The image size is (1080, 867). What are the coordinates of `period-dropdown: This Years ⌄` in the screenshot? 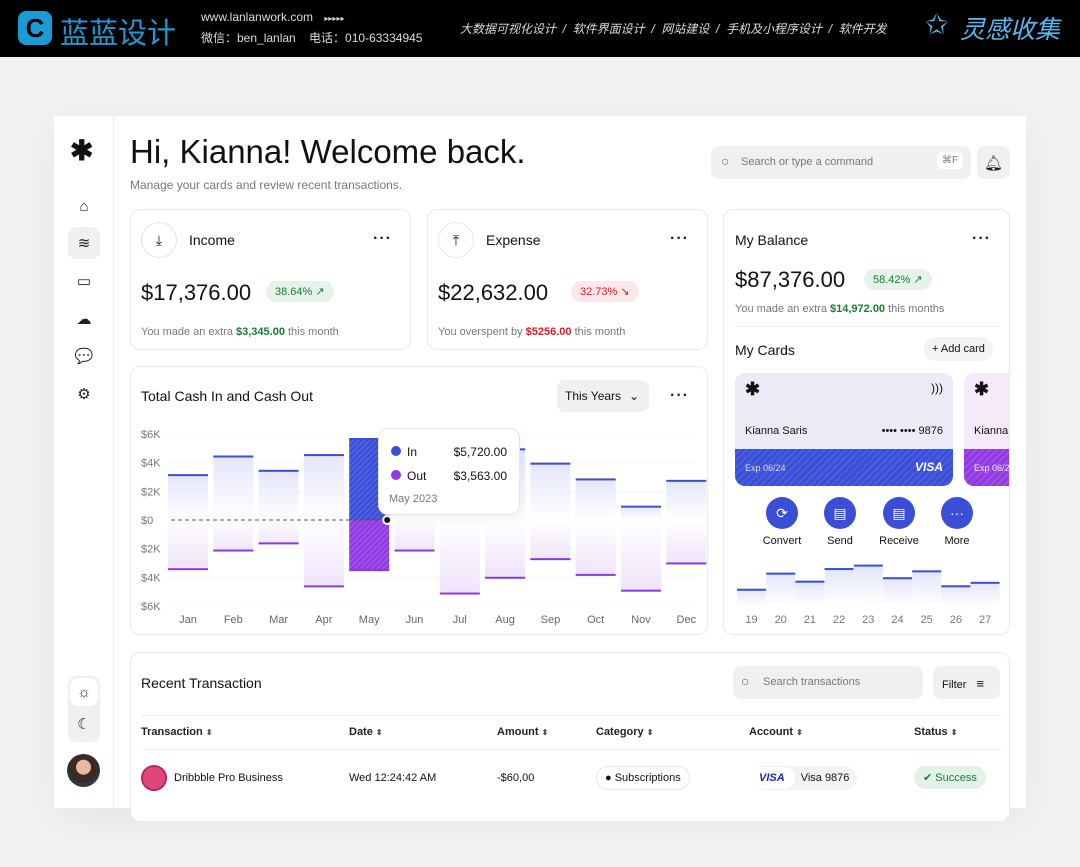 It's located at (603, 396).